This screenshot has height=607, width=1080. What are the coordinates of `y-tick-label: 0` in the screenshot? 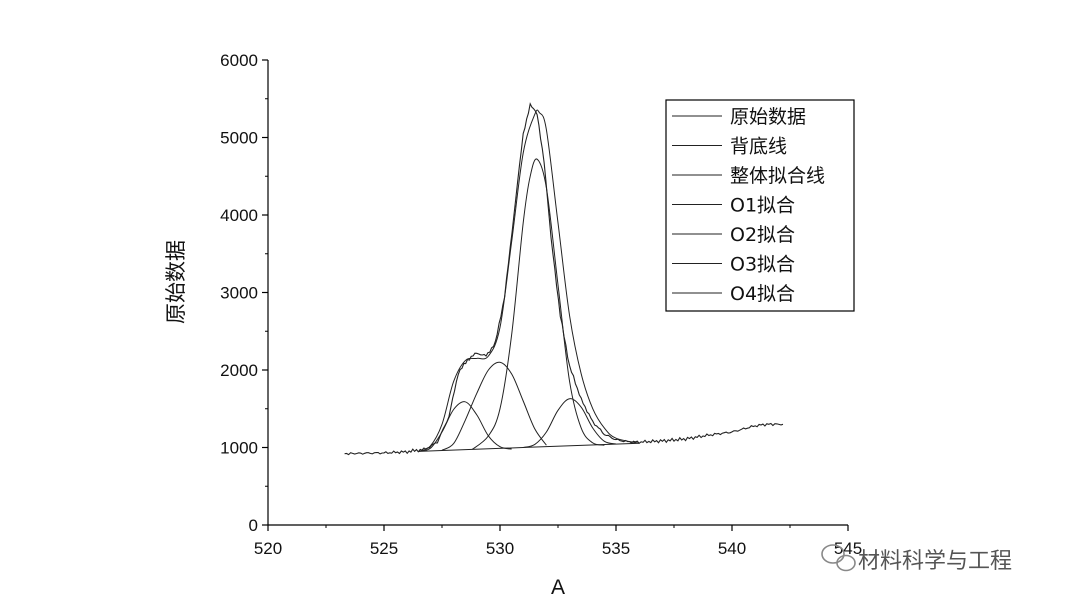 It's located at (253, 525).